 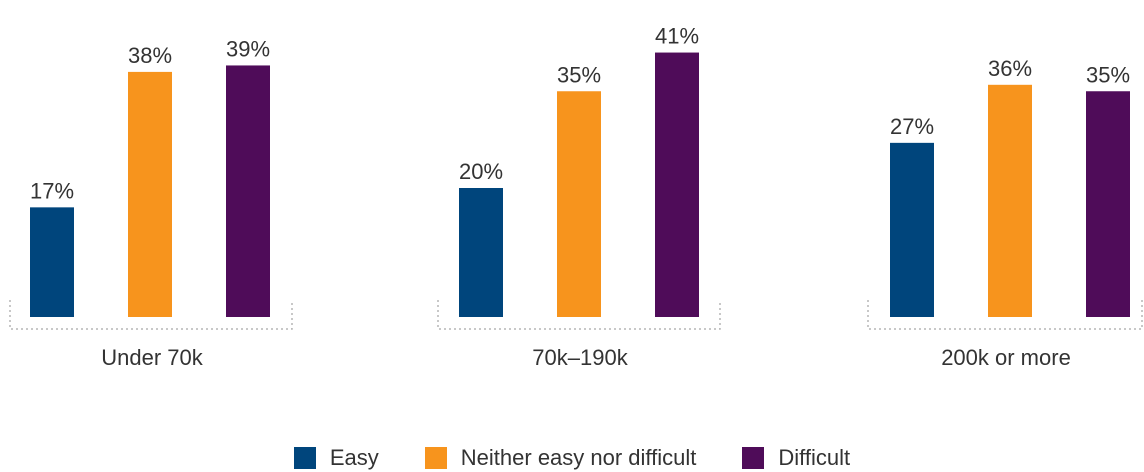 I want to click on legend-swatch-neither, so click(x=435, y=458).